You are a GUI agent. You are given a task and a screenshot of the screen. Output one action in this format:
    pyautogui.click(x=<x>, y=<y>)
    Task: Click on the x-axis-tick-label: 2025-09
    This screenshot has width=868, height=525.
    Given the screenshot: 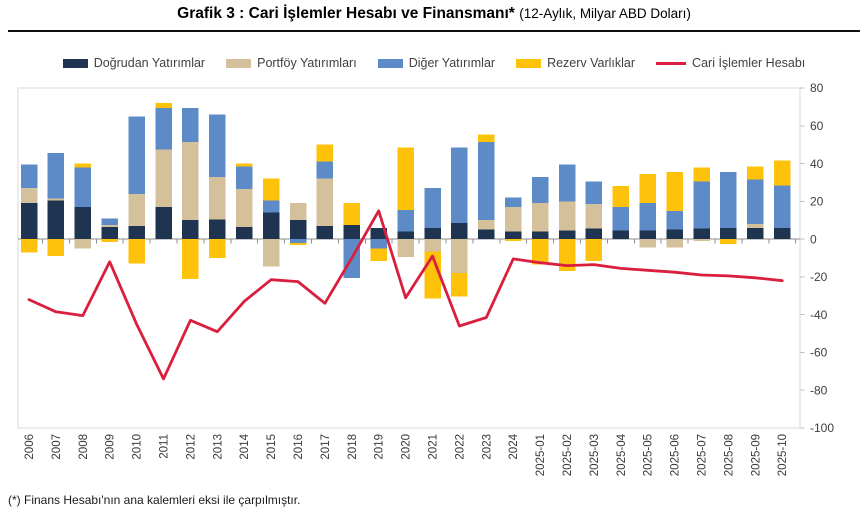 What is the action you would take?
    pyautogui.click(x=756, y=455)
    